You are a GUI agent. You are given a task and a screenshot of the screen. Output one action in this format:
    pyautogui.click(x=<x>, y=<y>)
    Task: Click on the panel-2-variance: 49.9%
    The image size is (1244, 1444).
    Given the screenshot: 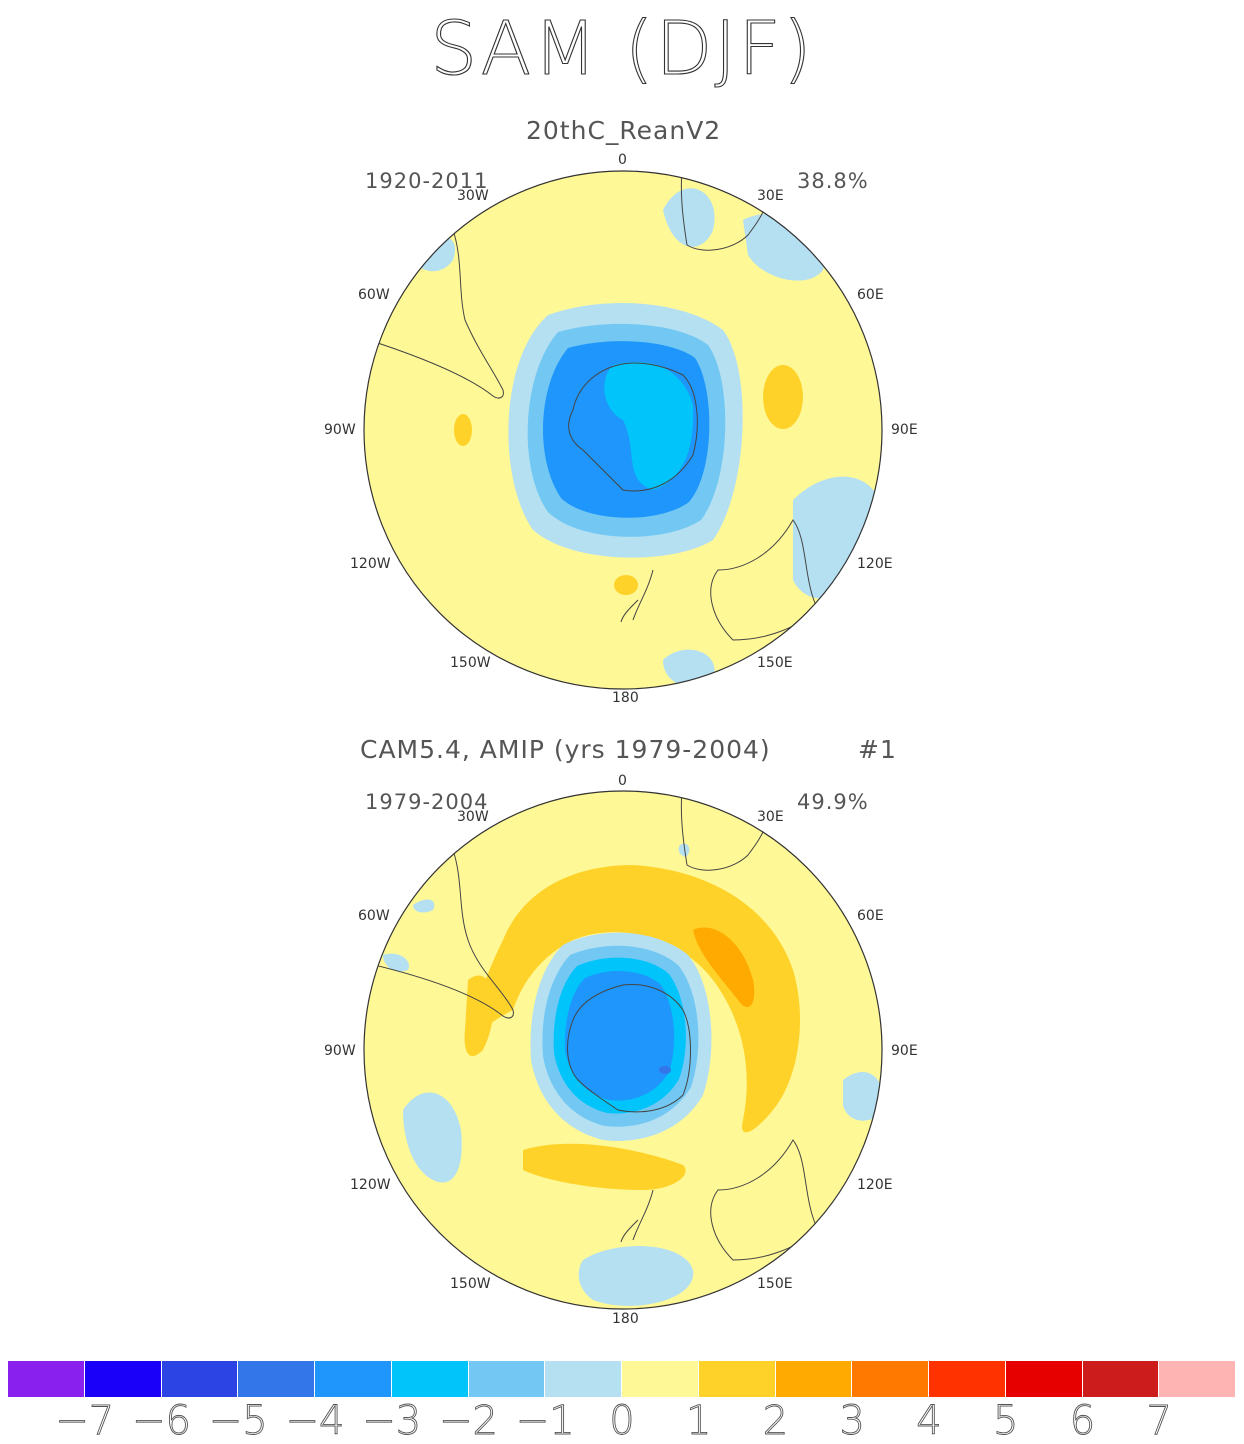 What is the action you would take?
    pyautogui.click(x=833, y=802)
    